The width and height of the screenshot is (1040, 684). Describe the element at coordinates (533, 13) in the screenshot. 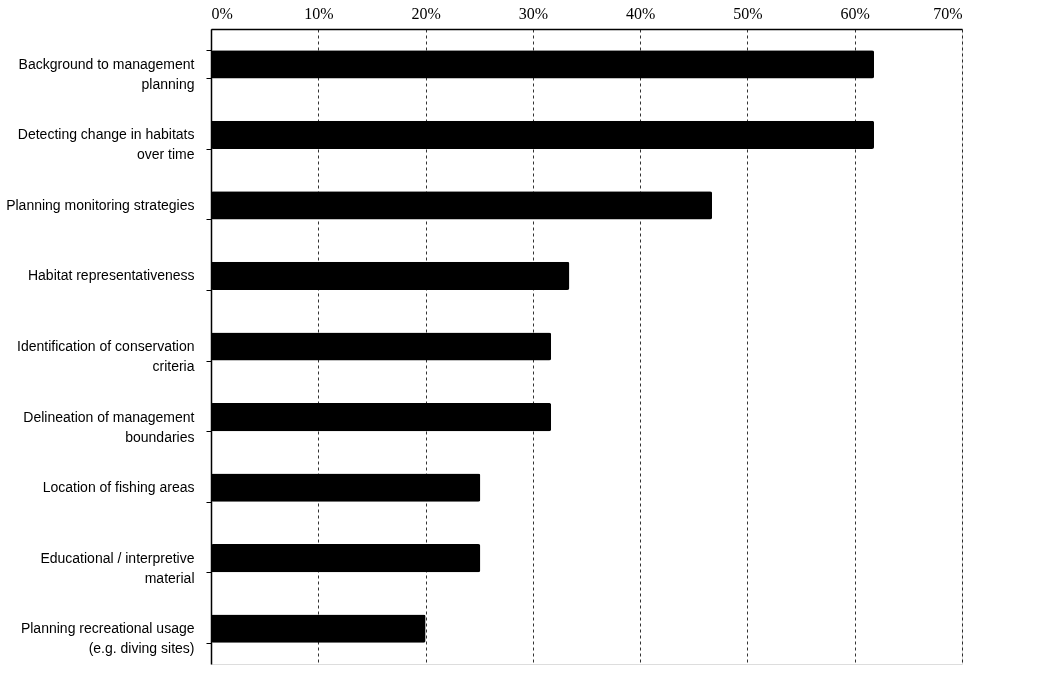

I see `x-tick-label: 30%` at that location.